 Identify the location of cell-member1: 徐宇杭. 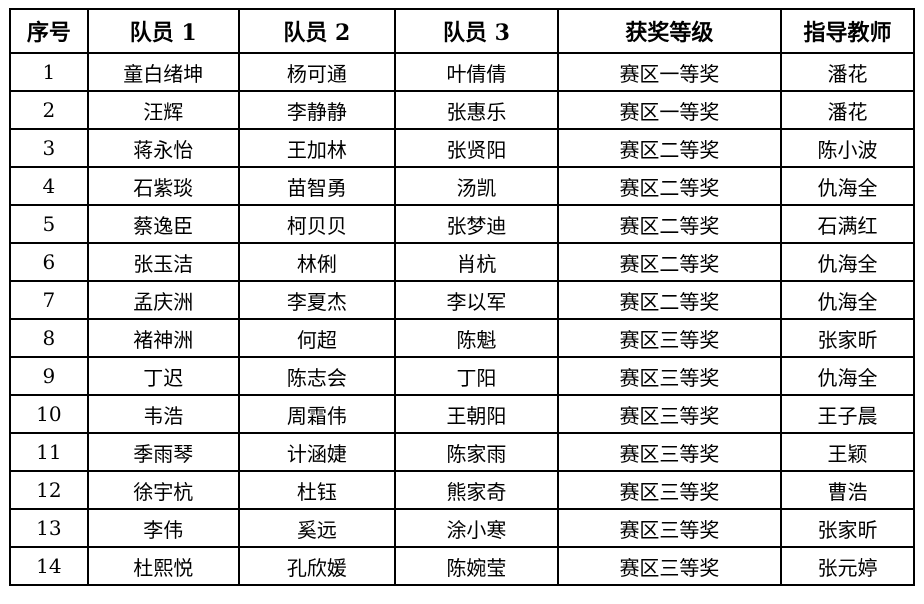
(163, 490).